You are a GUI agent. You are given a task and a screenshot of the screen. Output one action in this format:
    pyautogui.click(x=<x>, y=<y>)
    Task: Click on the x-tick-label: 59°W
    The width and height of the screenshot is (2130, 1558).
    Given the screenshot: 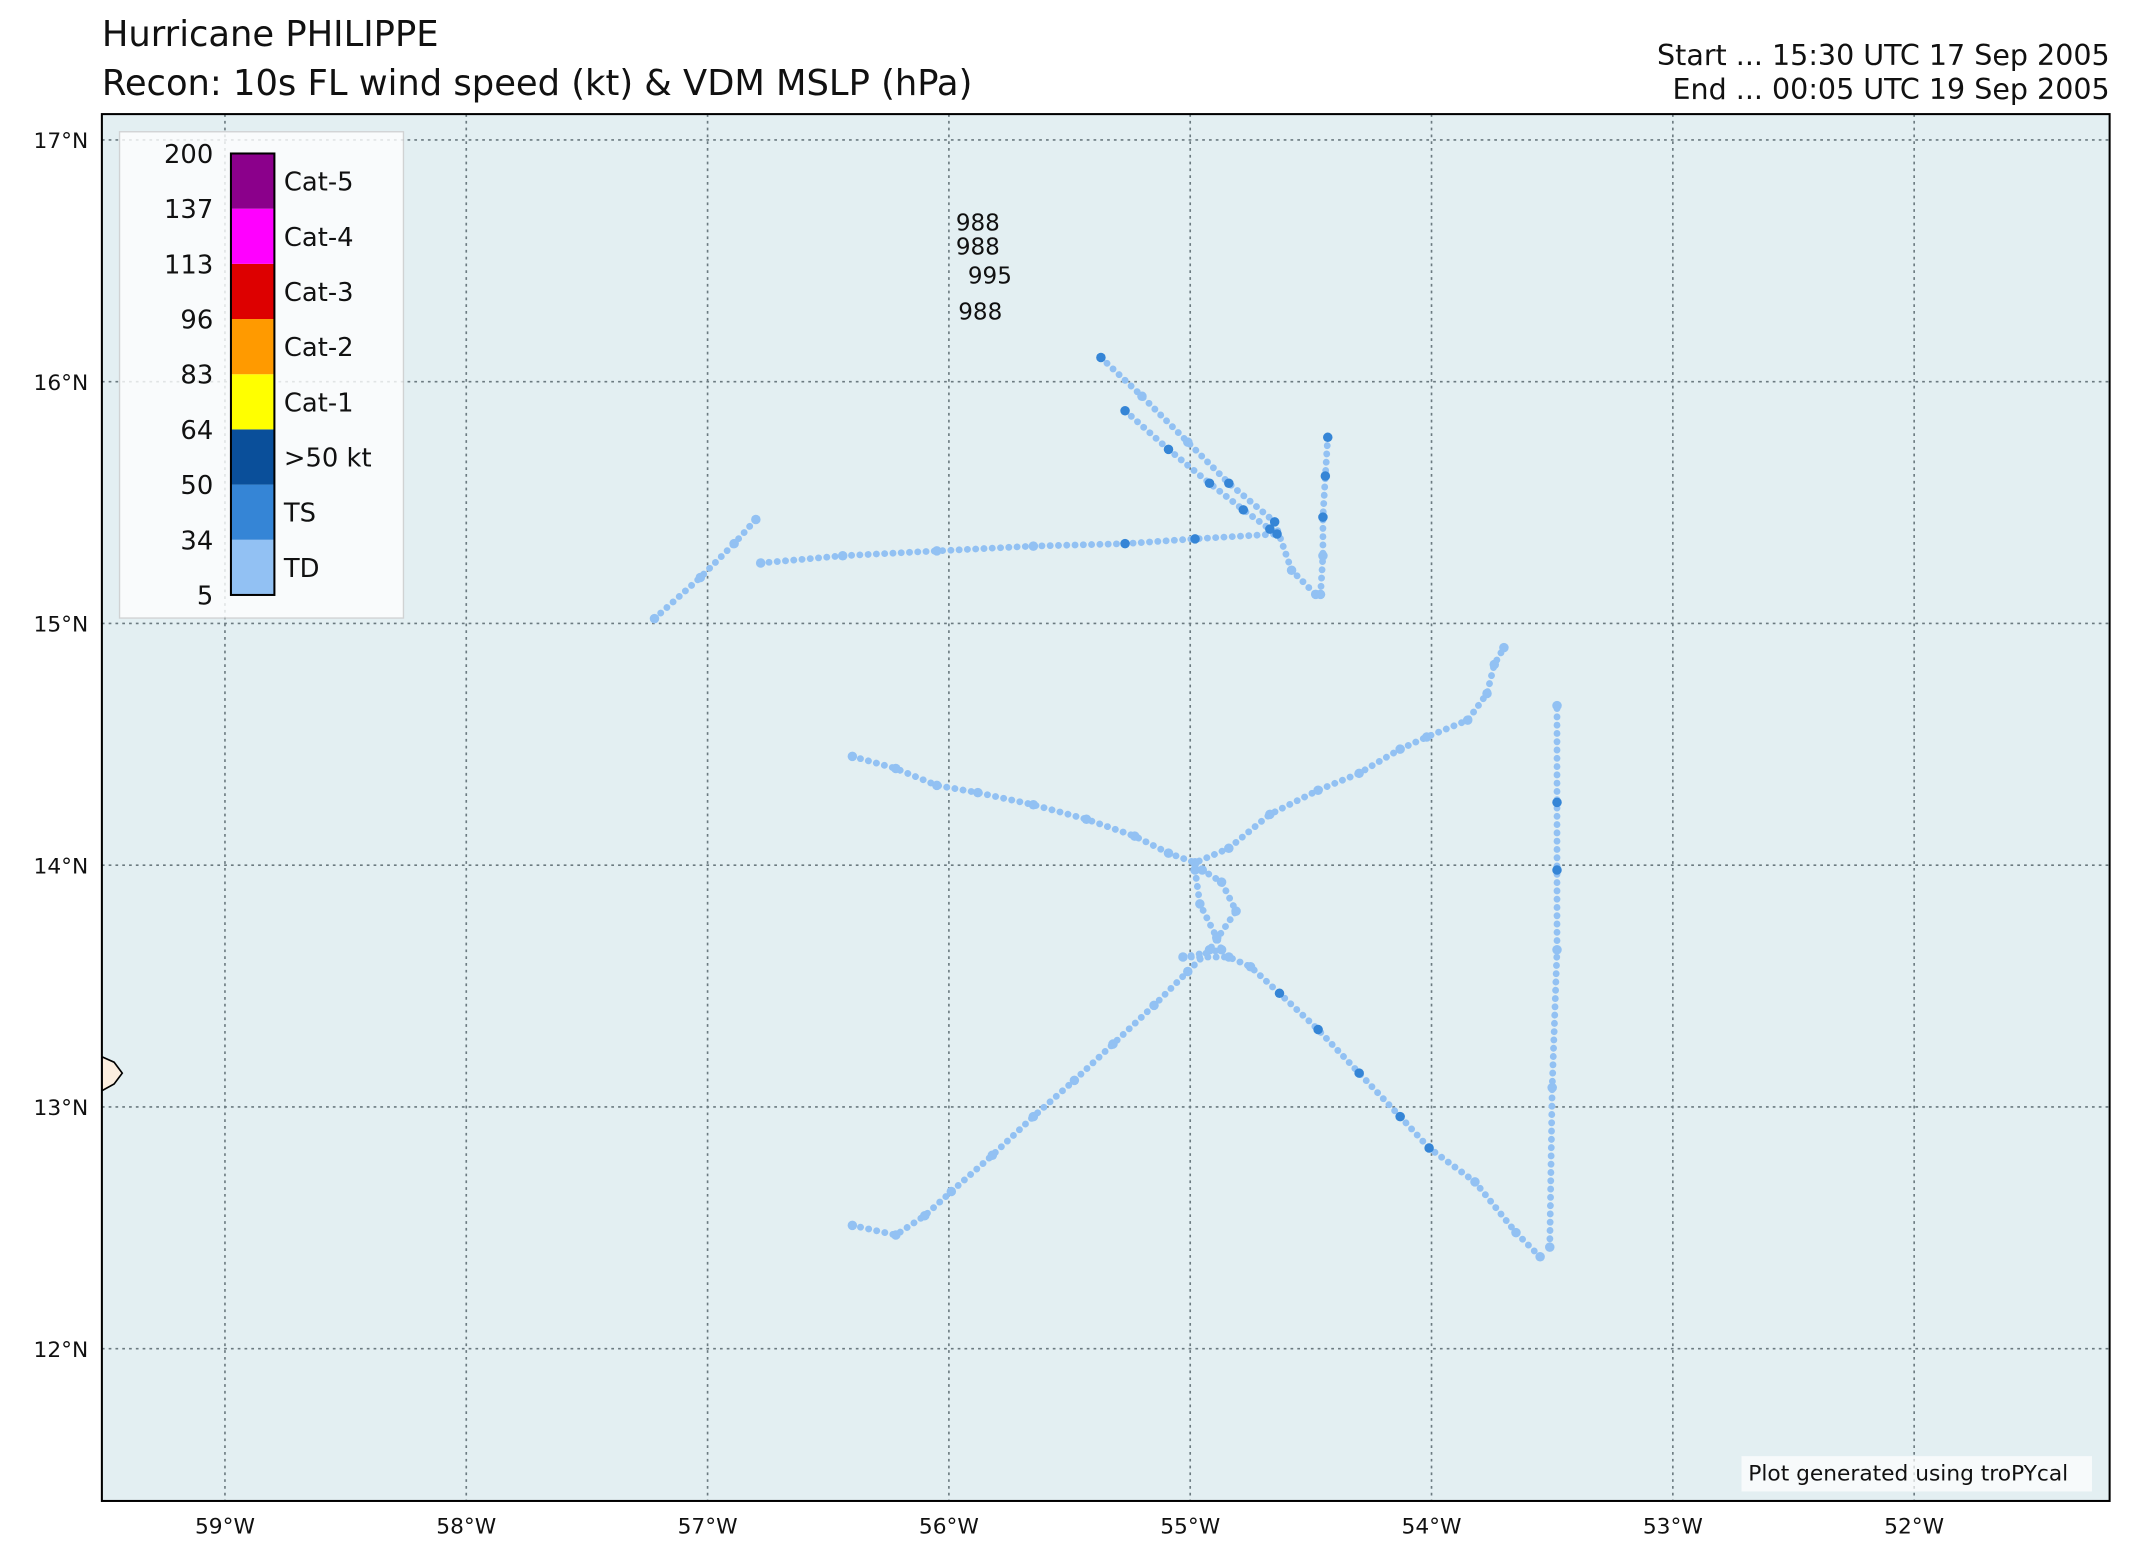 What is the action you would take?
    pyautogui.click(x=225, y=1527)
    